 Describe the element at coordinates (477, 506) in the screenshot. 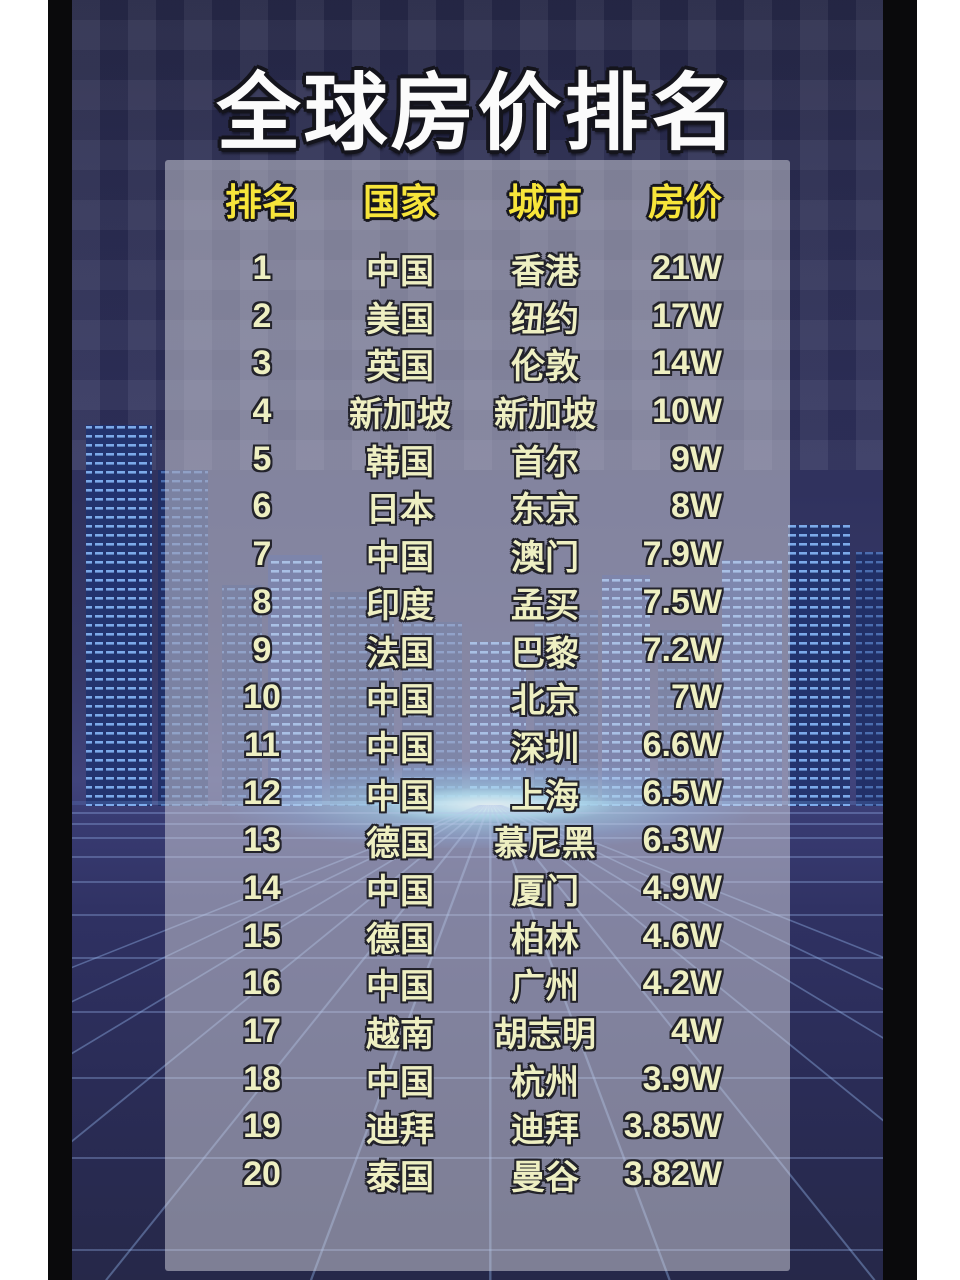

I see `table-row: 6 日本 东京 8W` at that location.